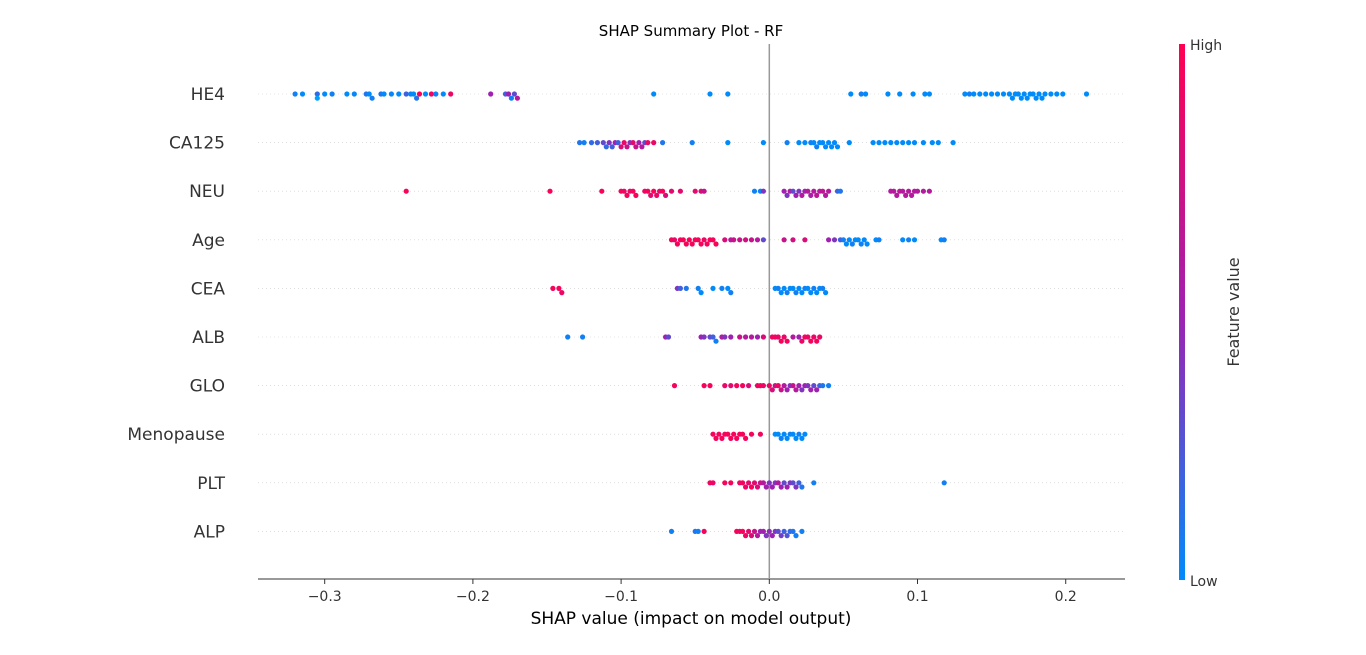  What do you see at coordinates (692, 592) in the screenshot?
I see `x-axis-ticks: −0.3 −0.2 −0.1 0.0 0.1 0.2` at bounding box center [692, 592].